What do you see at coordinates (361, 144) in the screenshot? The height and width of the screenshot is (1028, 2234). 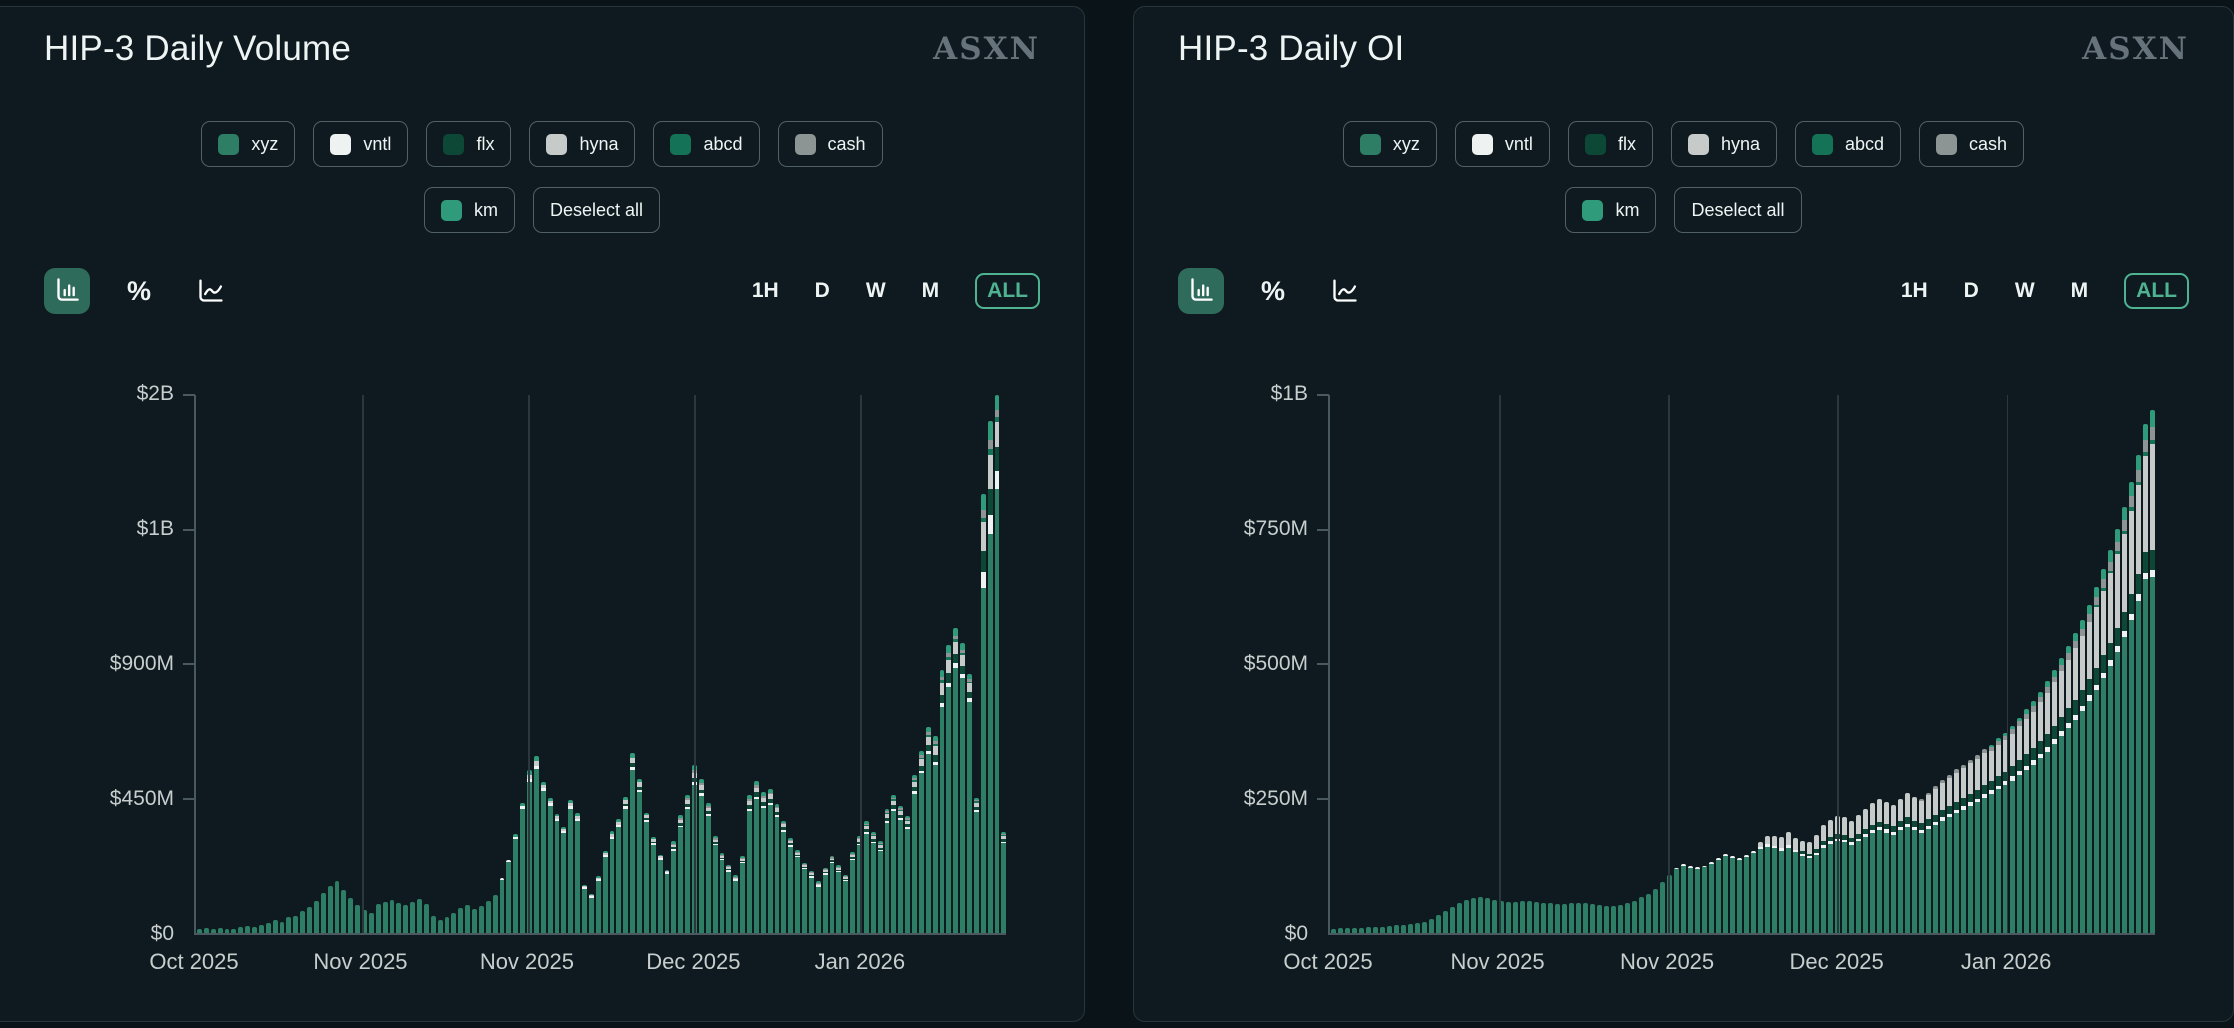 I see `legend-button-vntl: vntl` at bounding box center [361, 144].